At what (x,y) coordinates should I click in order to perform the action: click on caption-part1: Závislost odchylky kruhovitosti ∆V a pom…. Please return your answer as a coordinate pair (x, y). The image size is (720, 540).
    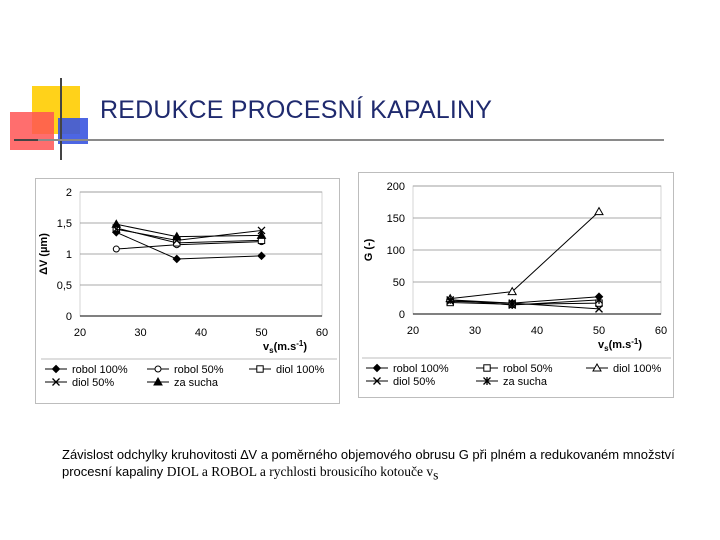
    Looking at the image, I should click on (368, 463).